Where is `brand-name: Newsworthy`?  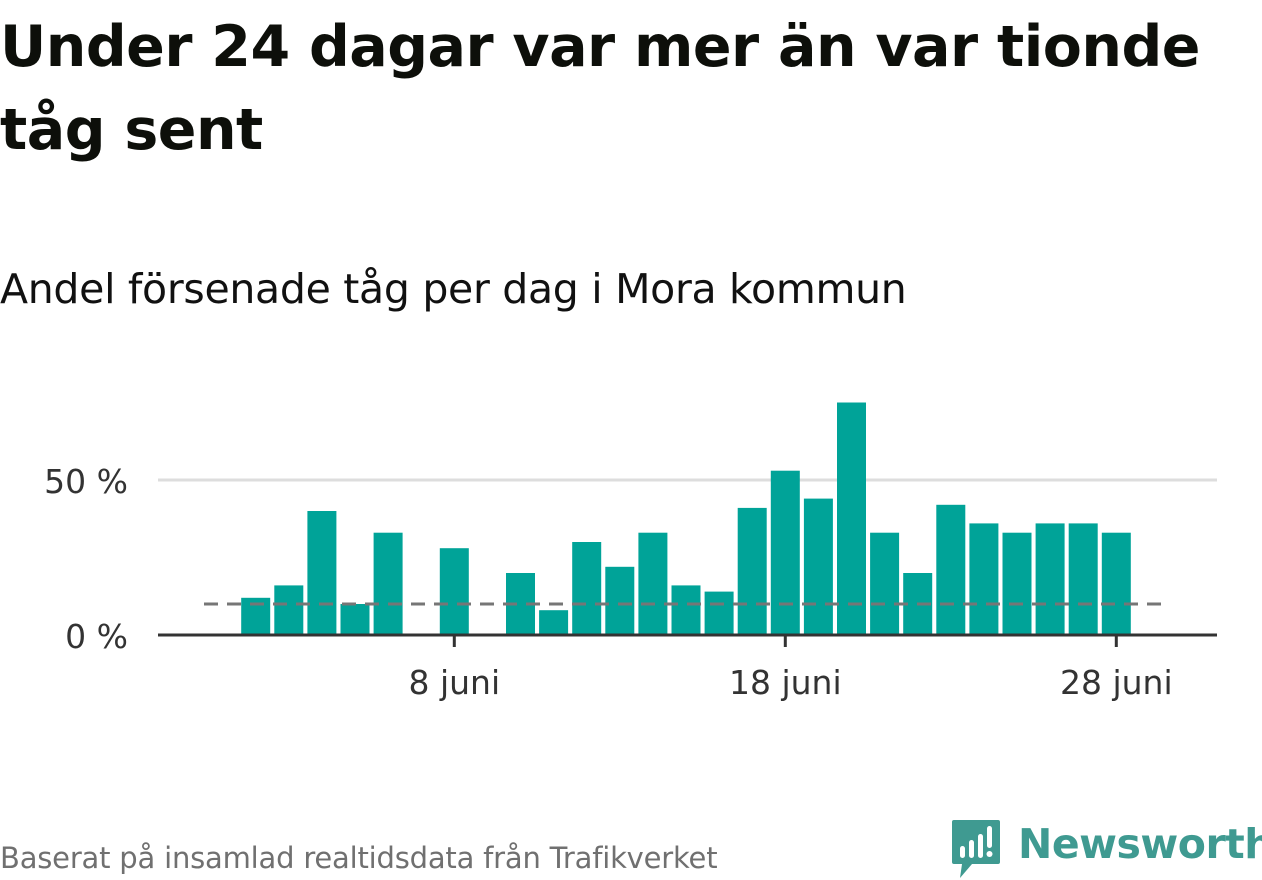 brand-name: Newsworthy is located at coordinates (1140, 844).